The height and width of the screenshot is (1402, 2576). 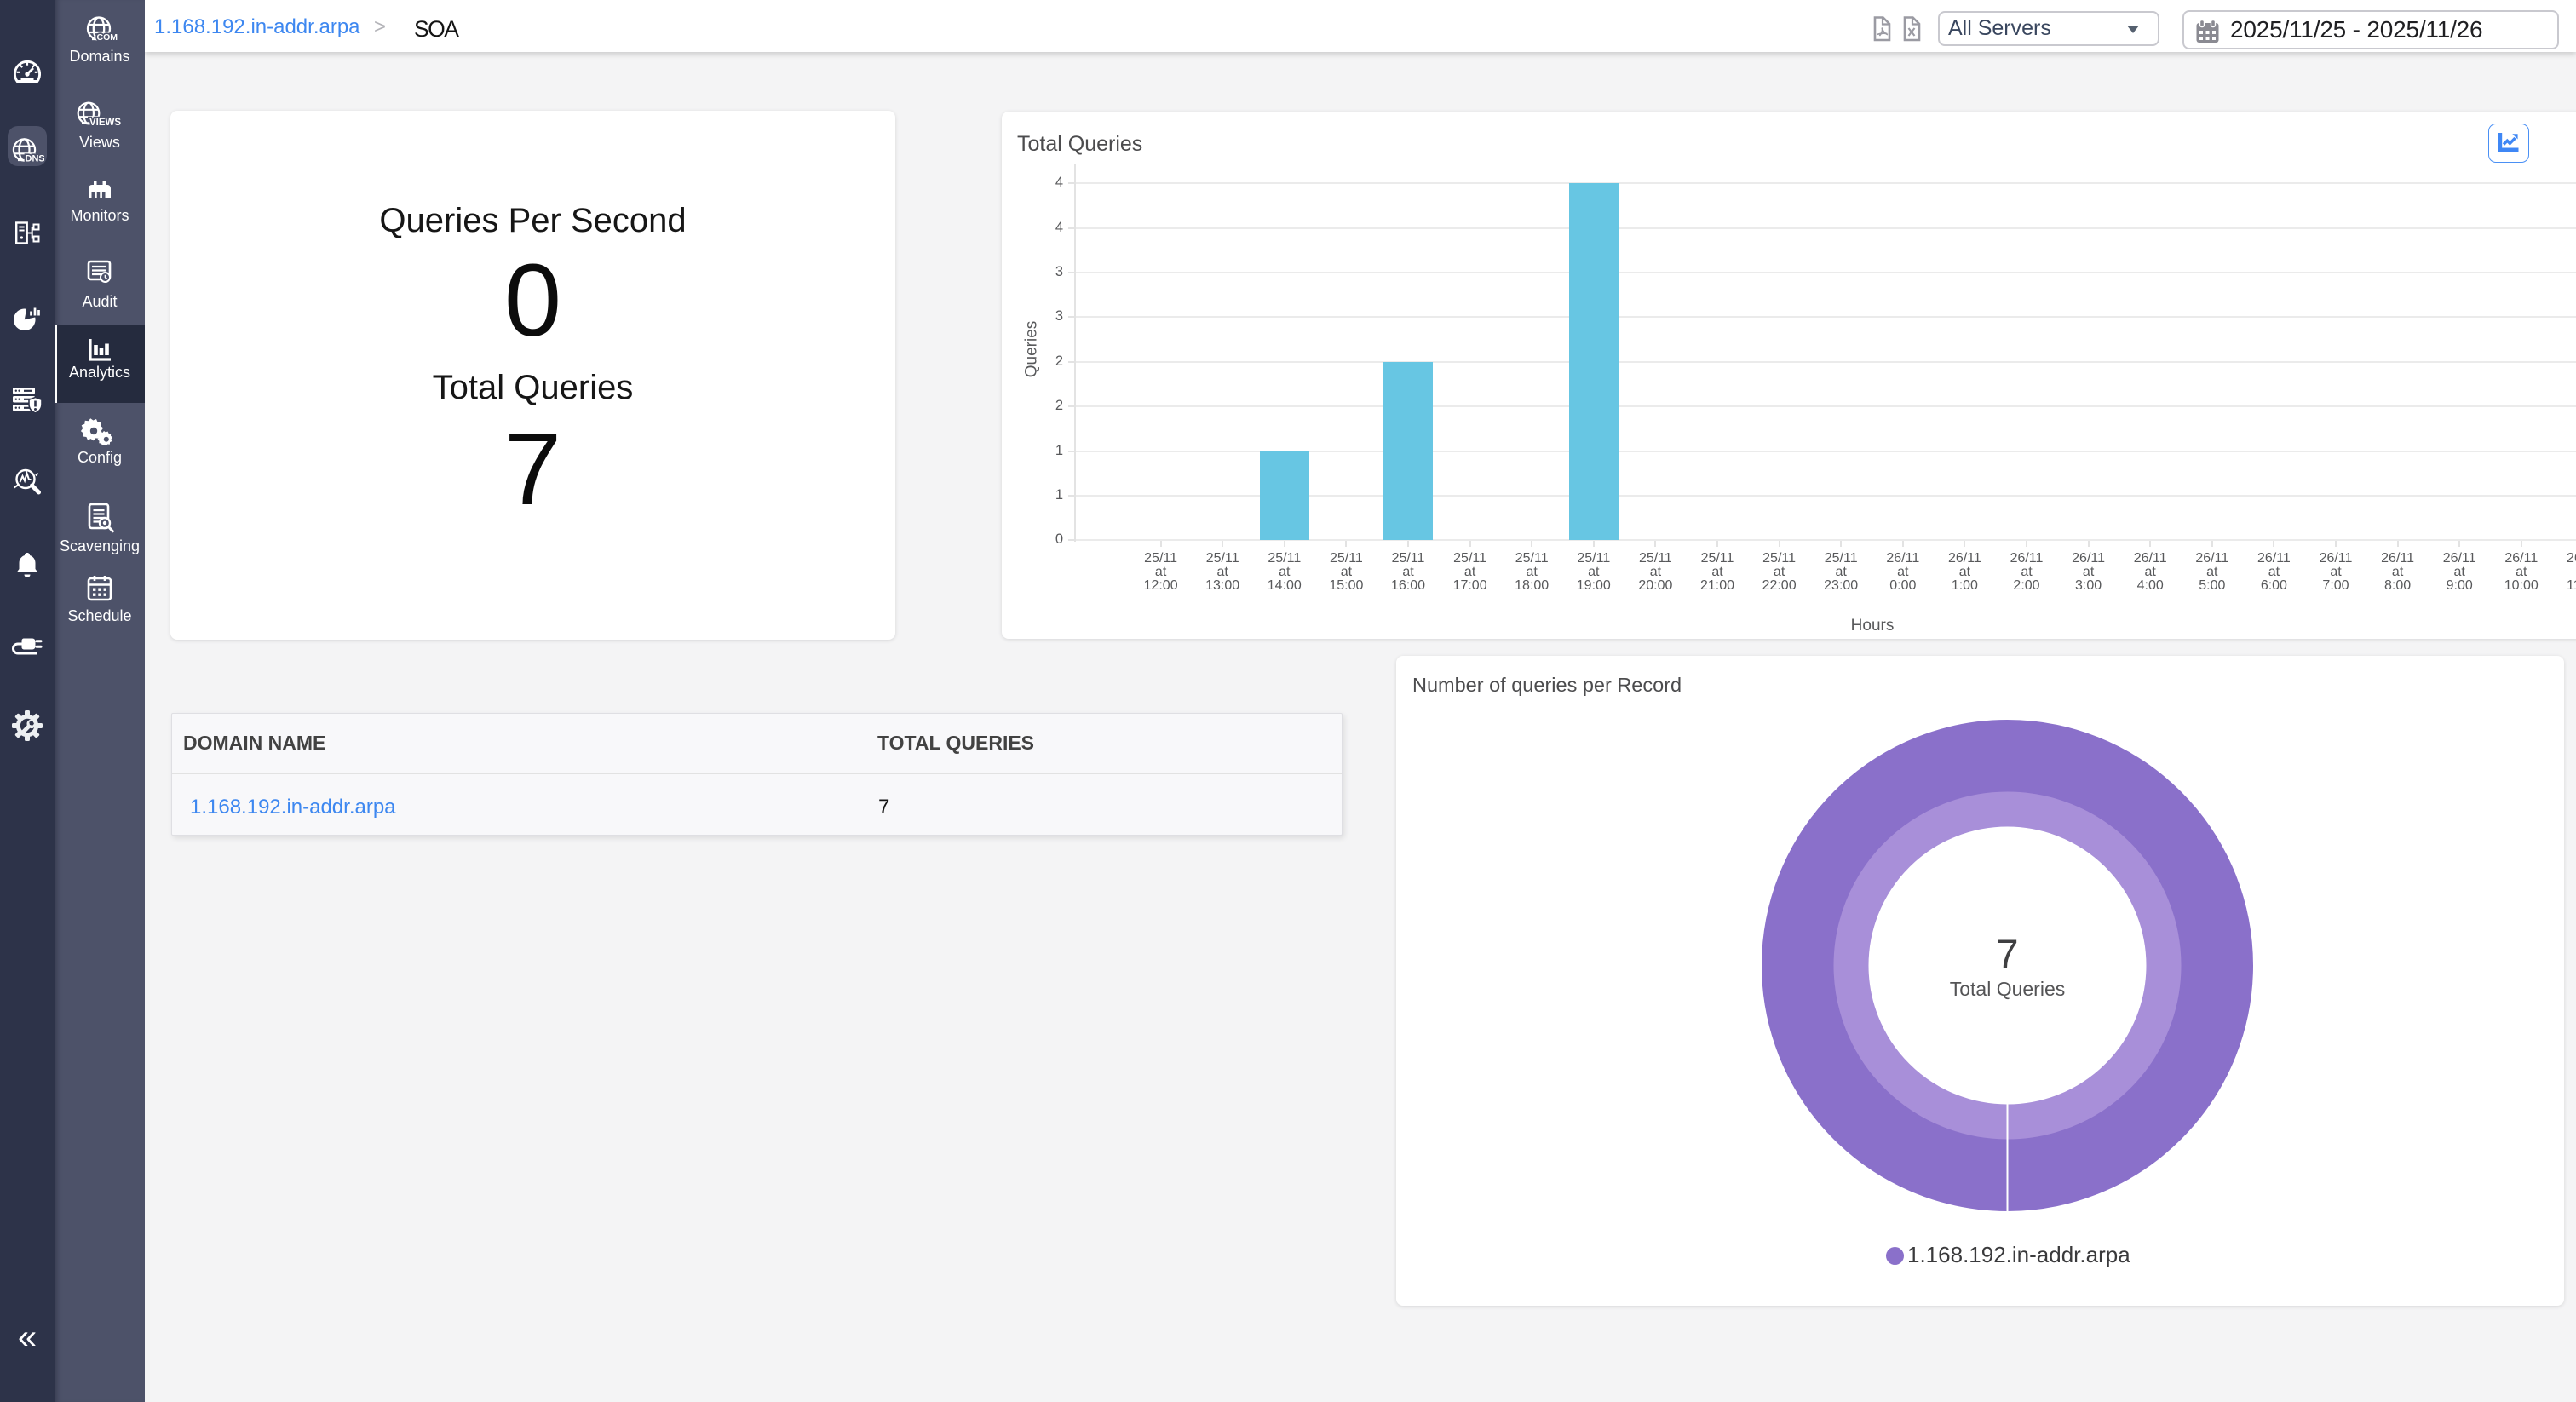 What do you see at coordinates (105, 123) in the screenshot?
I see `svg-text: VIEWS` at bounding box center [105, 123].